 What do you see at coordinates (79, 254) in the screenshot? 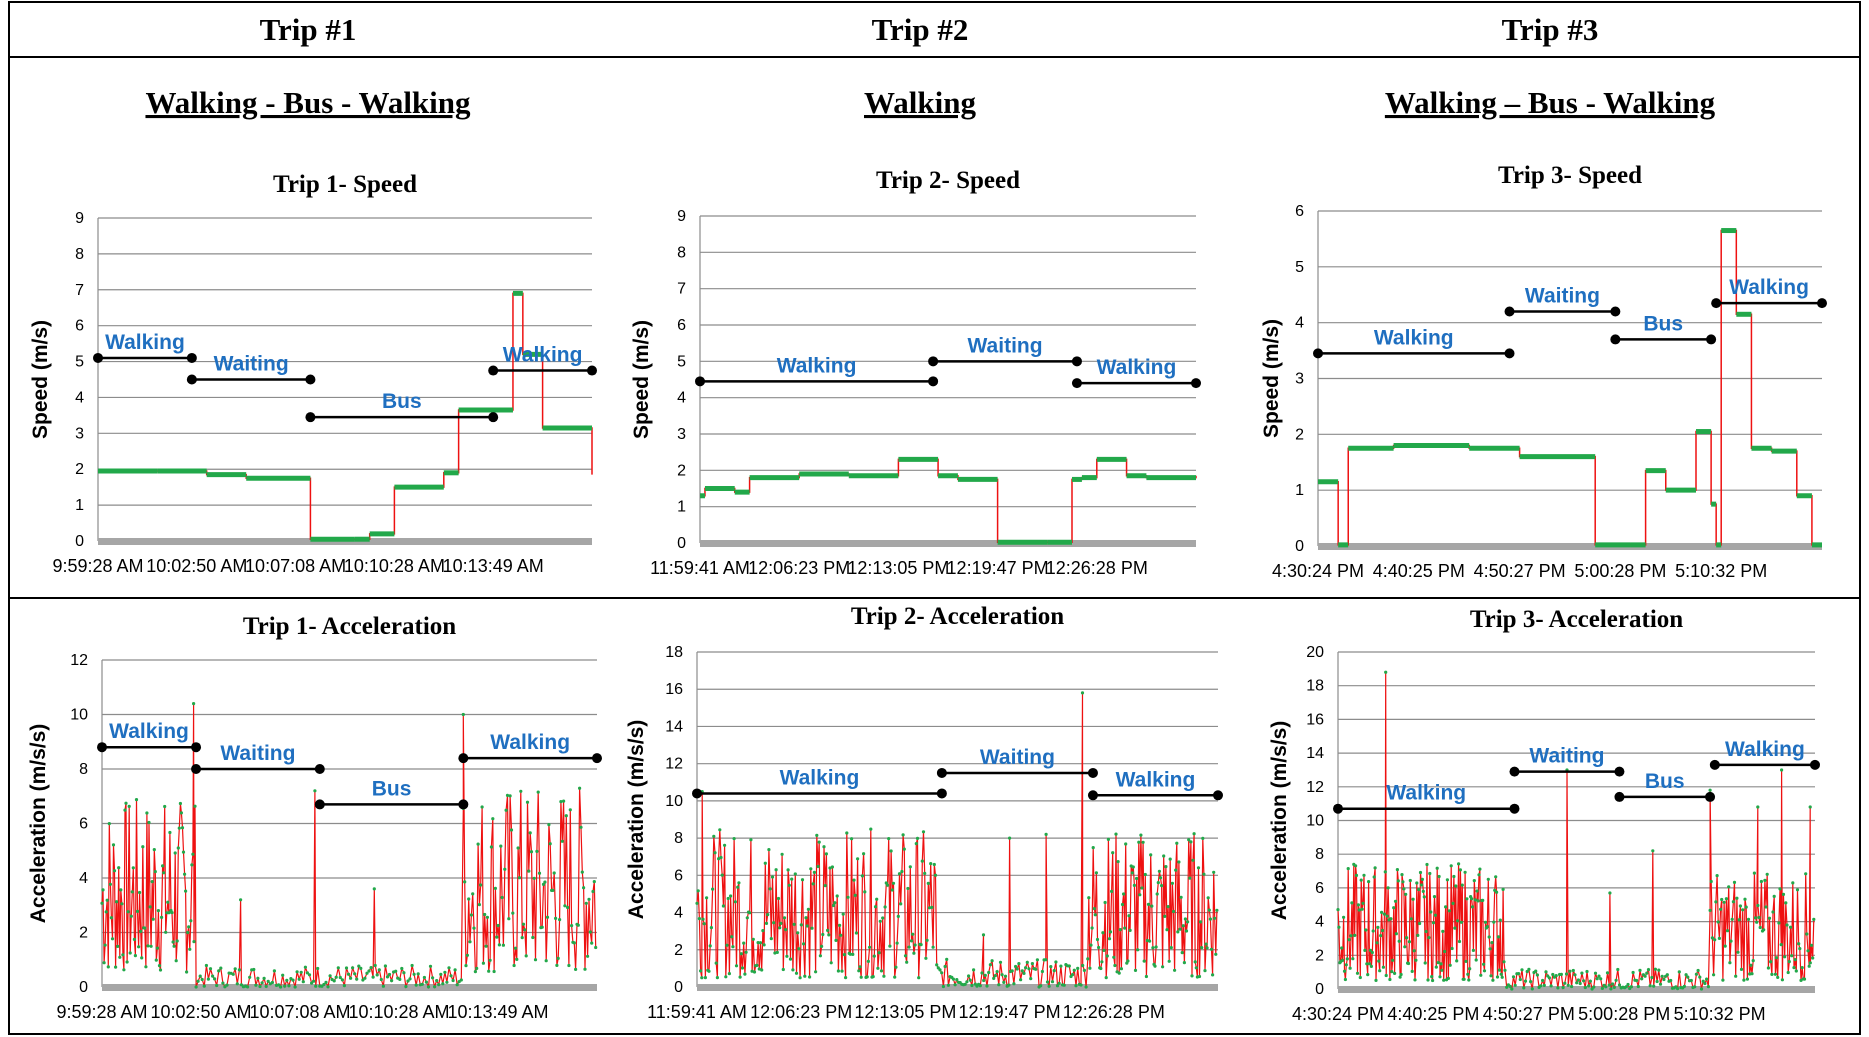
I see `y-tick-label: 8` at bounding box center [79, 254].